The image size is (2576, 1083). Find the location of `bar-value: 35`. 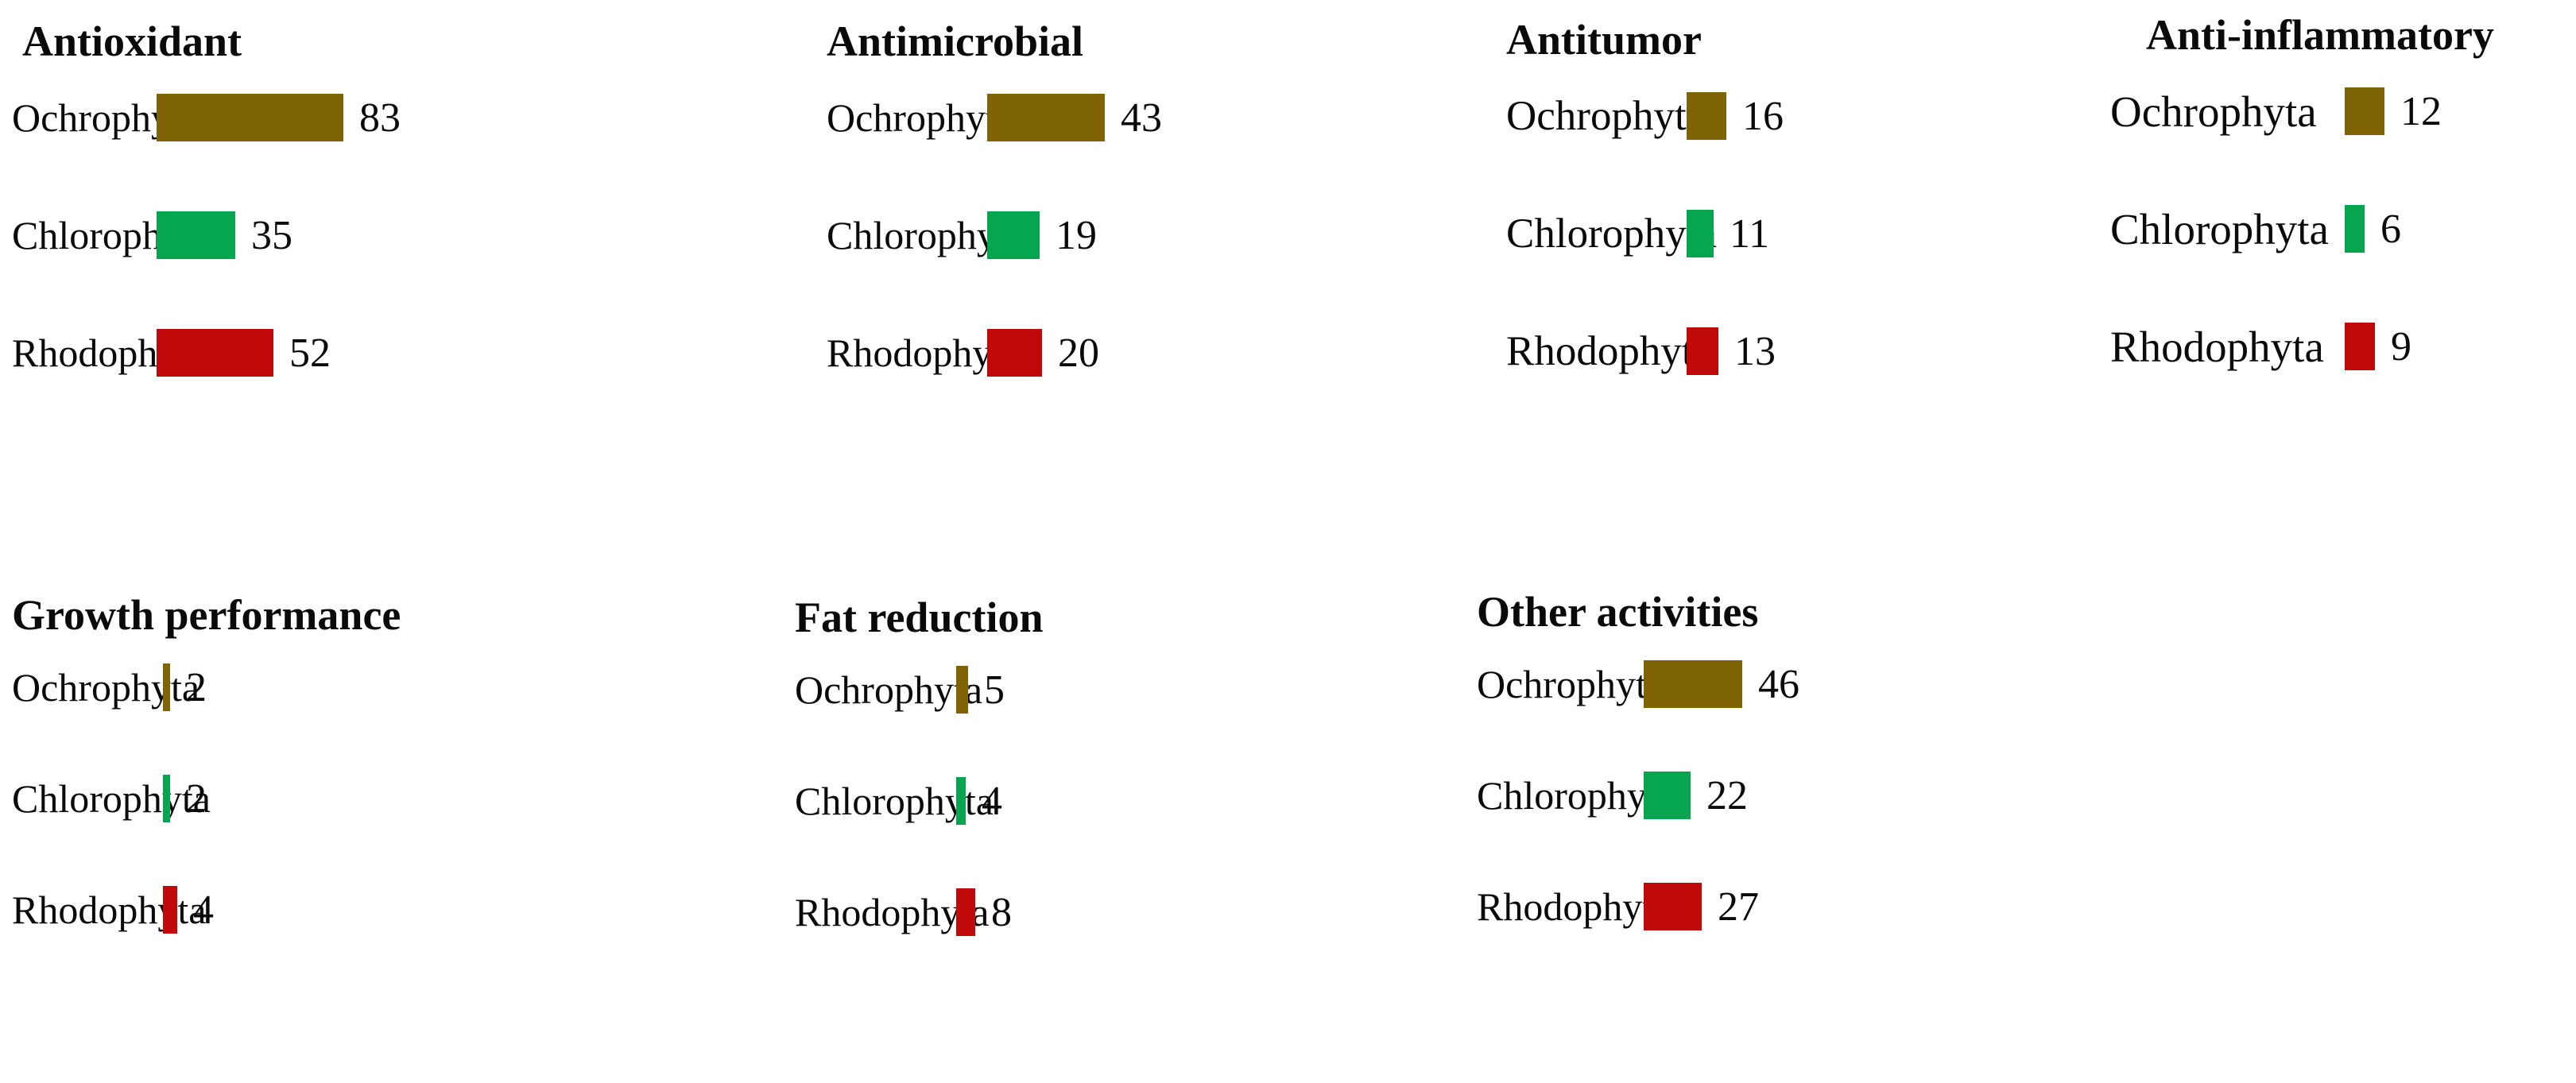

bar-value: 35 is located at coordinates (271, 235).